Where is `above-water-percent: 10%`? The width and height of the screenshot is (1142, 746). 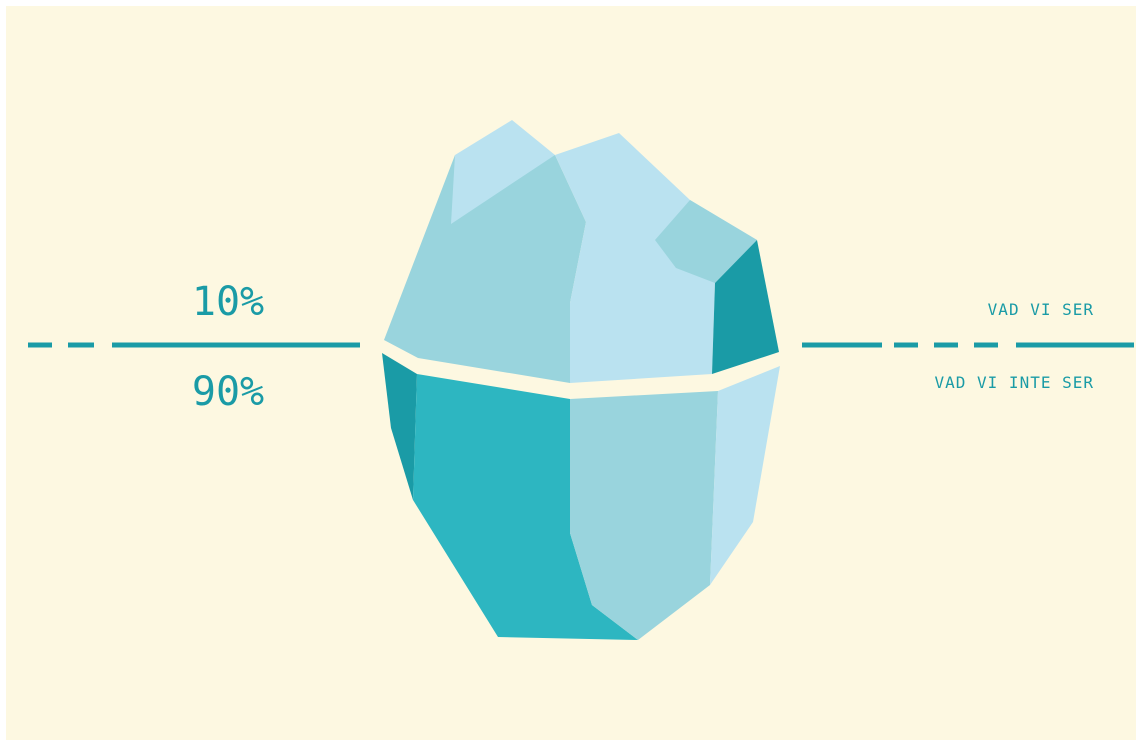
above-water-percent: 10% is located at coordinates (228, 302).